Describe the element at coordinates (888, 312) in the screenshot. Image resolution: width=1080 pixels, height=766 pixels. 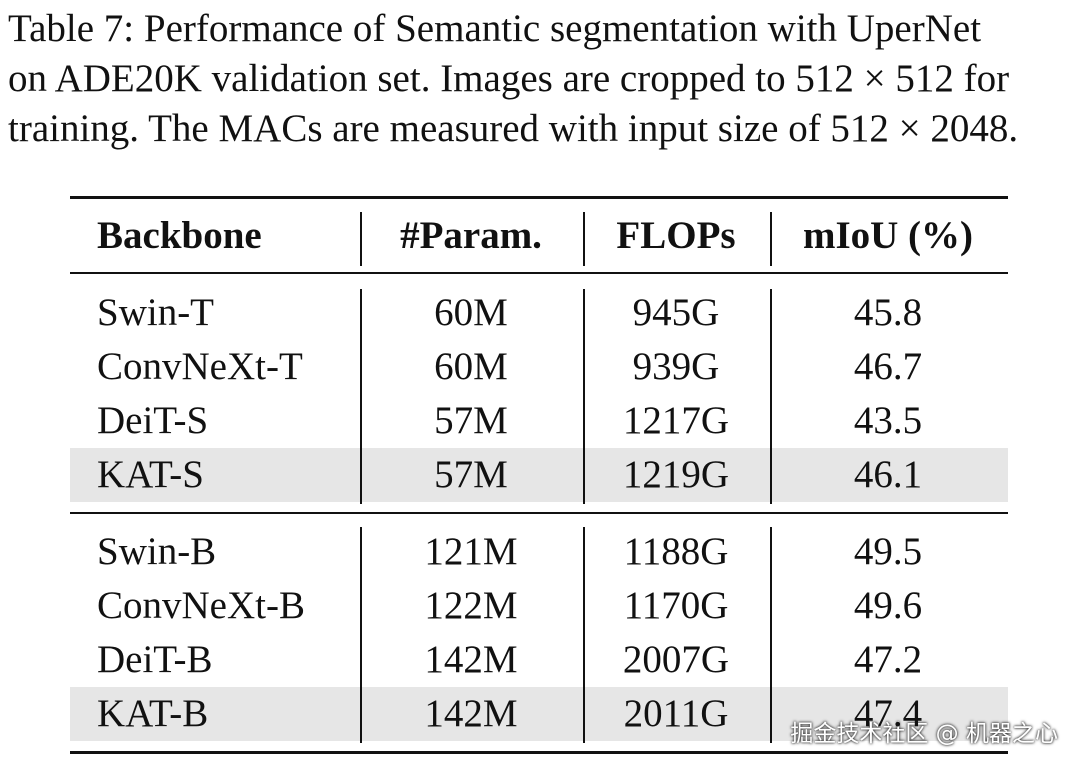
I see `table-cell: 45.8` at that location.